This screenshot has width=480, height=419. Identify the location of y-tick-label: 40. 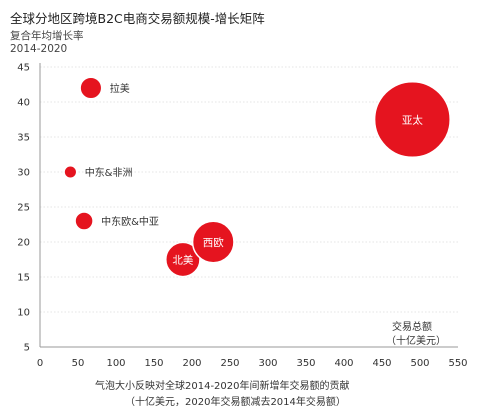
(23, 103).